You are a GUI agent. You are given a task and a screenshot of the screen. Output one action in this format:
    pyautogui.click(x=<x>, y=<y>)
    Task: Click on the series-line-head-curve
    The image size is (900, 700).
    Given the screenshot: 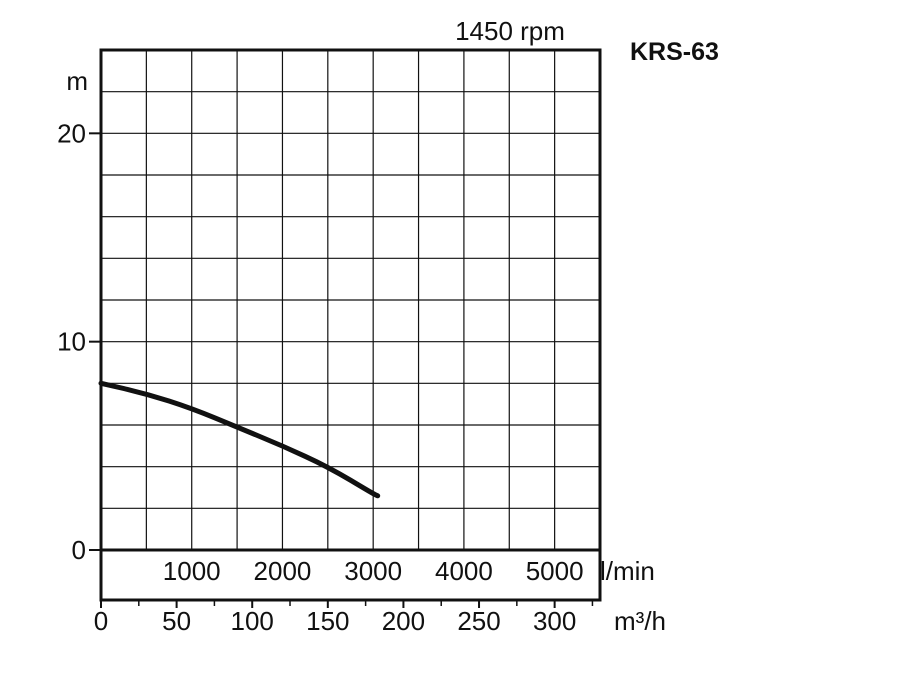 What is the action you would take?
    pyautogui.click(x=239, y=439)
    